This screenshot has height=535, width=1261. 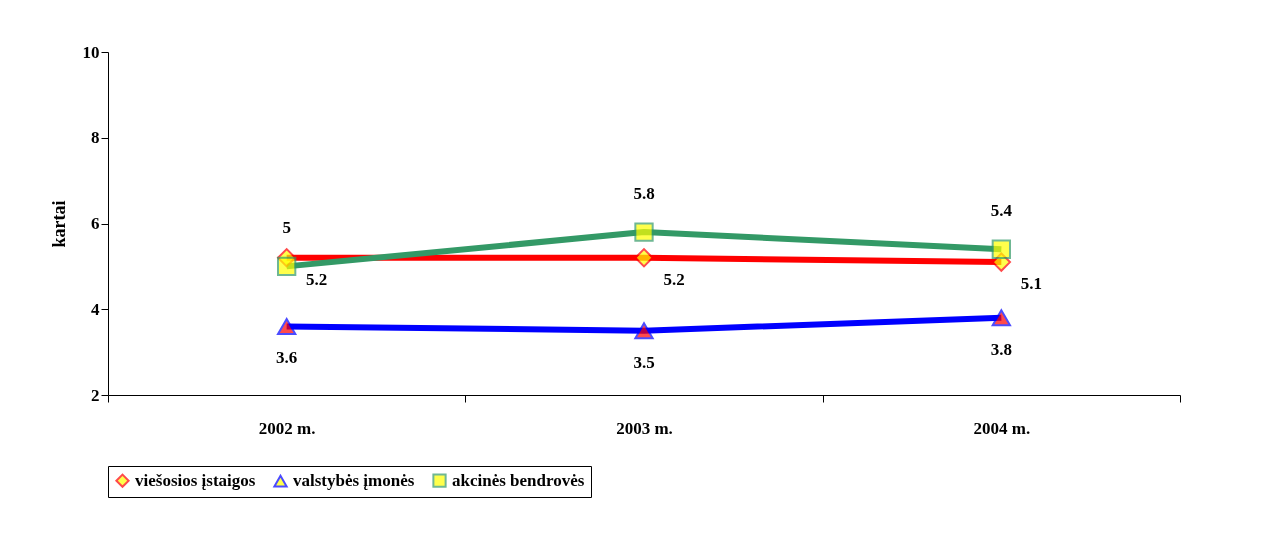 I want to click on data-label: 3.5, so click(x=644, y=362).